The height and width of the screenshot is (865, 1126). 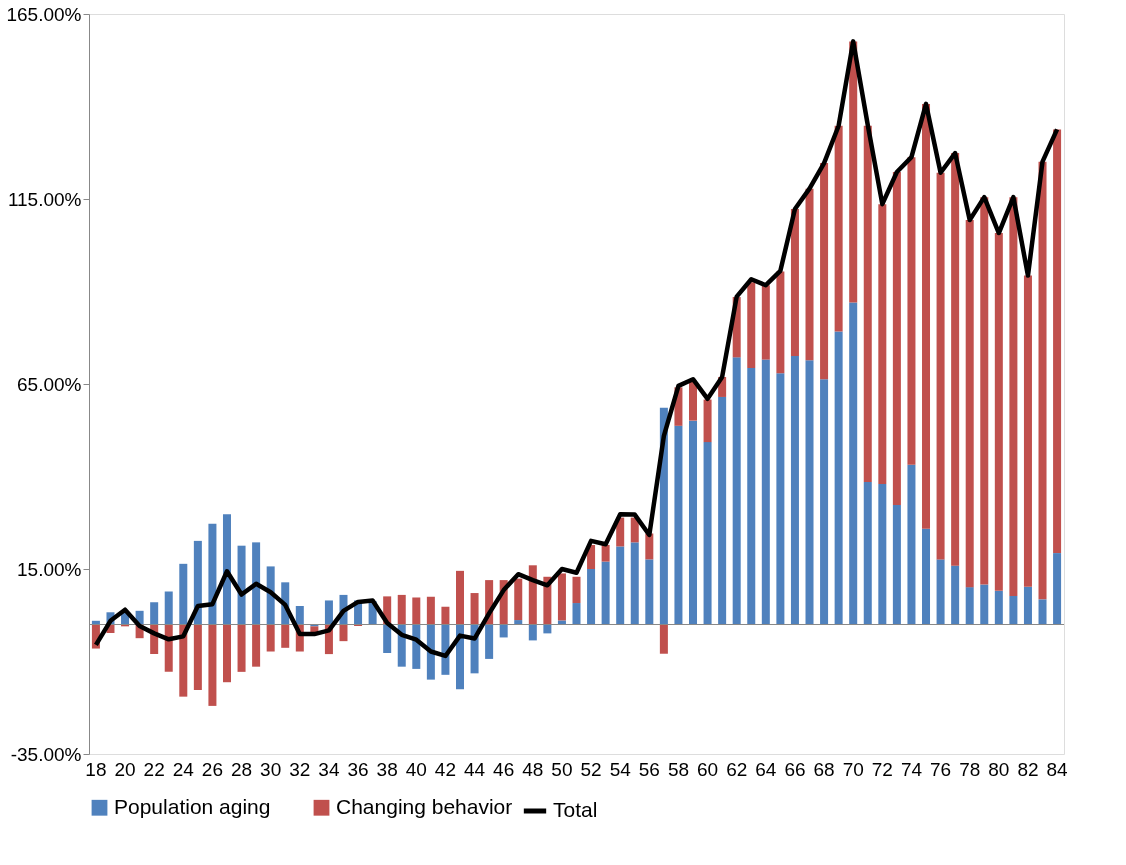 What do you see at coordinates (49, 569) in the screenshot?
I see `y-tick-label: 15.00%` at bounding box center [49, 569].